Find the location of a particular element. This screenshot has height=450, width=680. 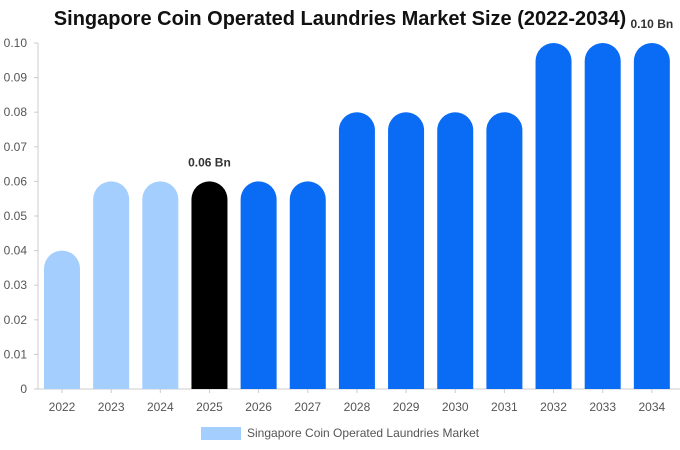

x-tick-label: 2025 is located at coordinates (209, 407).